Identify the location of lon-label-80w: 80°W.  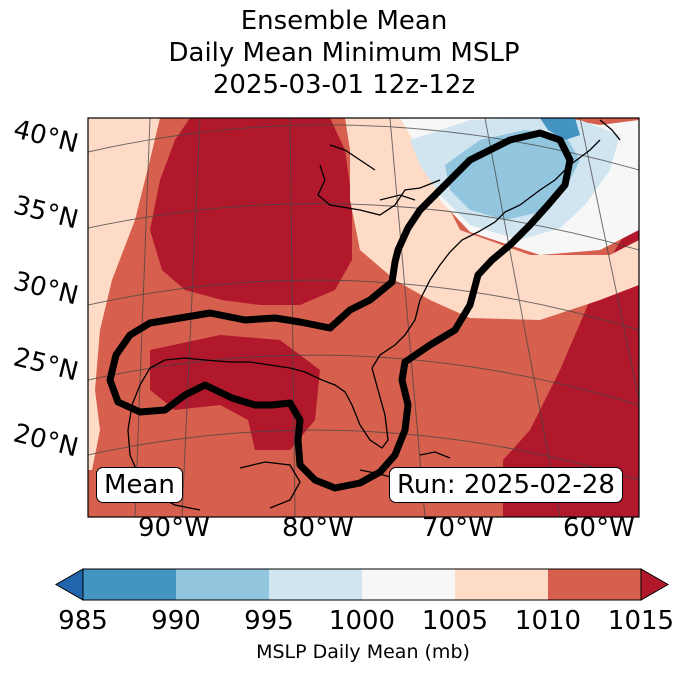
(318, 528).